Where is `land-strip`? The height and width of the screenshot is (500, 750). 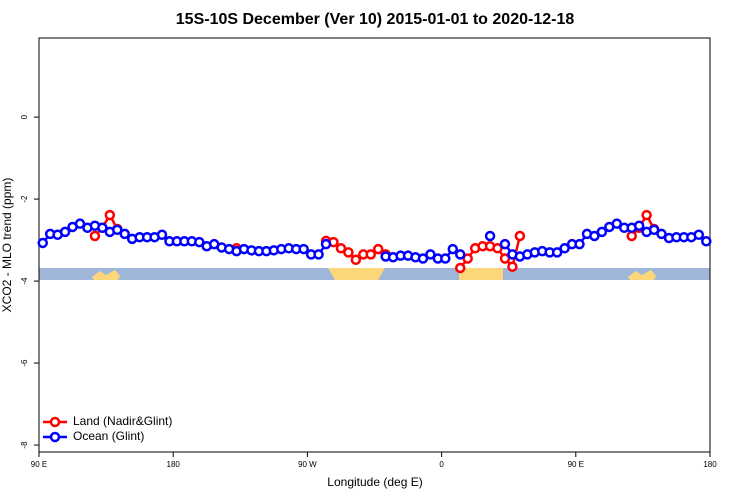 land-strip is located at coordinates (374, 274).